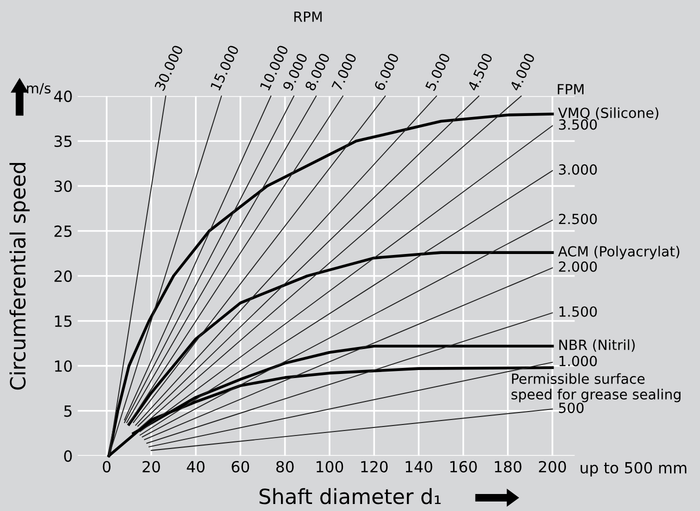 The width and height of the screenshot is (700, 511). Describe the element at coordinates (63, 186) in the screenshot. I see `y-tick-label: 30` at that location.